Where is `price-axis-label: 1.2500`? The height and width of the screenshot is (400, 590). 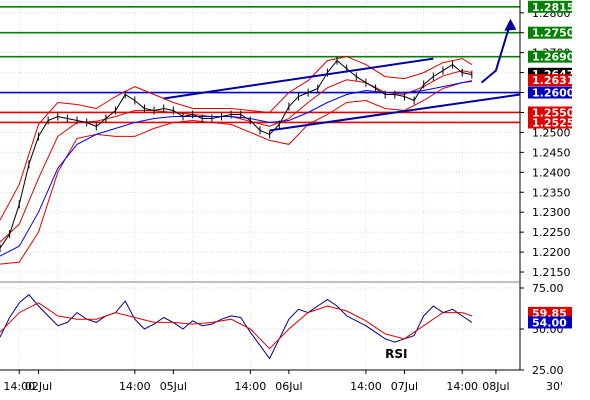 price-axis-label: 1.2500 is located at coordinates (551, 132).